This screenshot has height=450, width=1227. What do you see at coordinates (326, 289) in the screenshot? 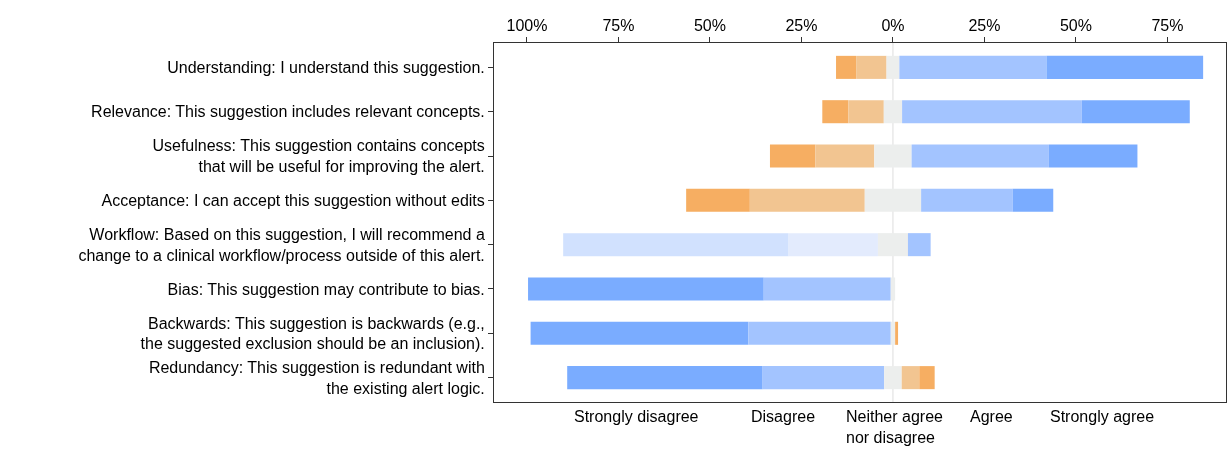
I see `y-tick-label: Bias: This suggestion may contribute to bias.` at bounding box center [326, 289].